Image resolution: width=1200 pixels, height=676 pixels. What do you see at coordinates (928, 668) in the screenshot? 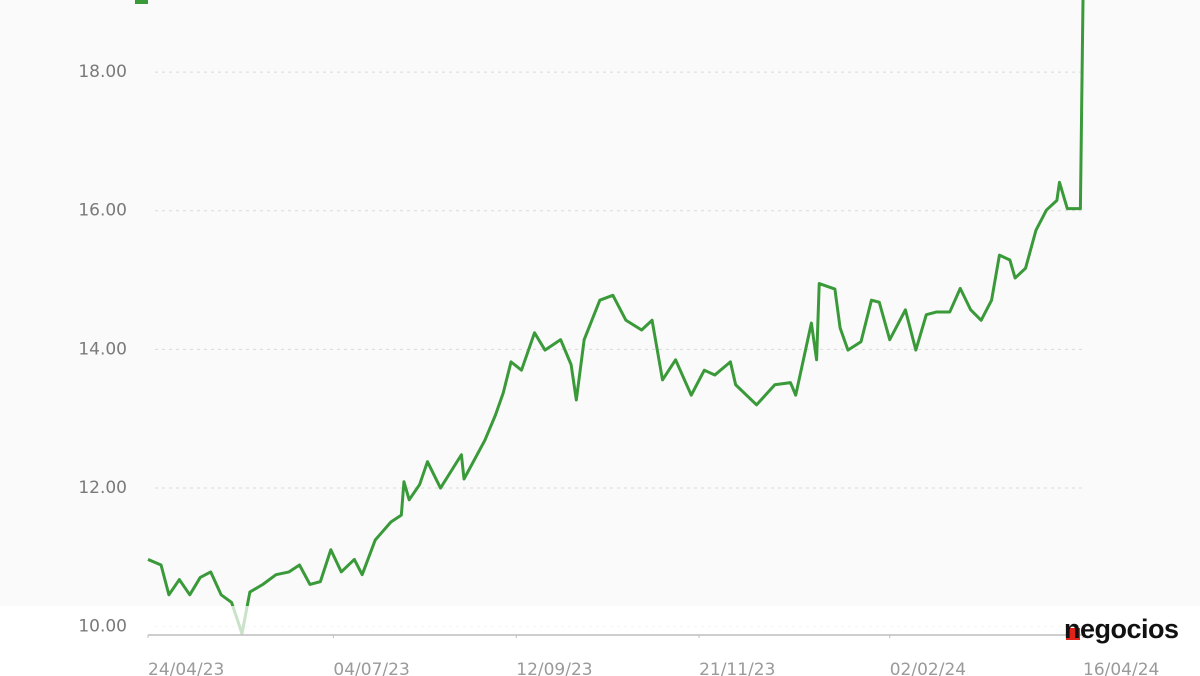
I see `x-tick-label: 02/02/24` at bounding box center [928, 668].